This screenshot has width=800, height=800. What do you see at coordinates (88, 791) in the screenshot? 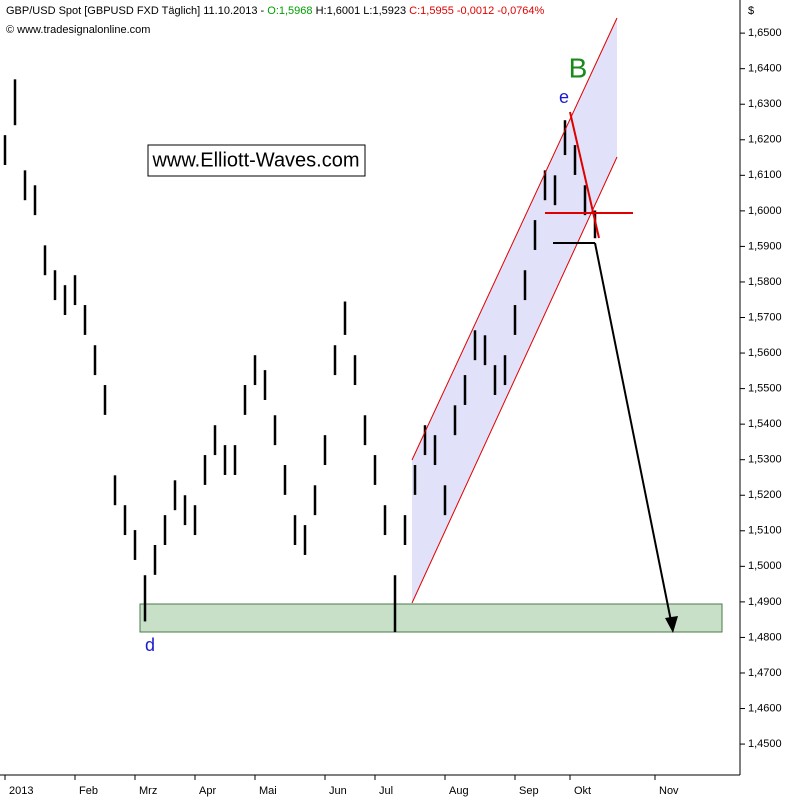
I see `x-tick-label: Feb` at bounding box center [88, 791].